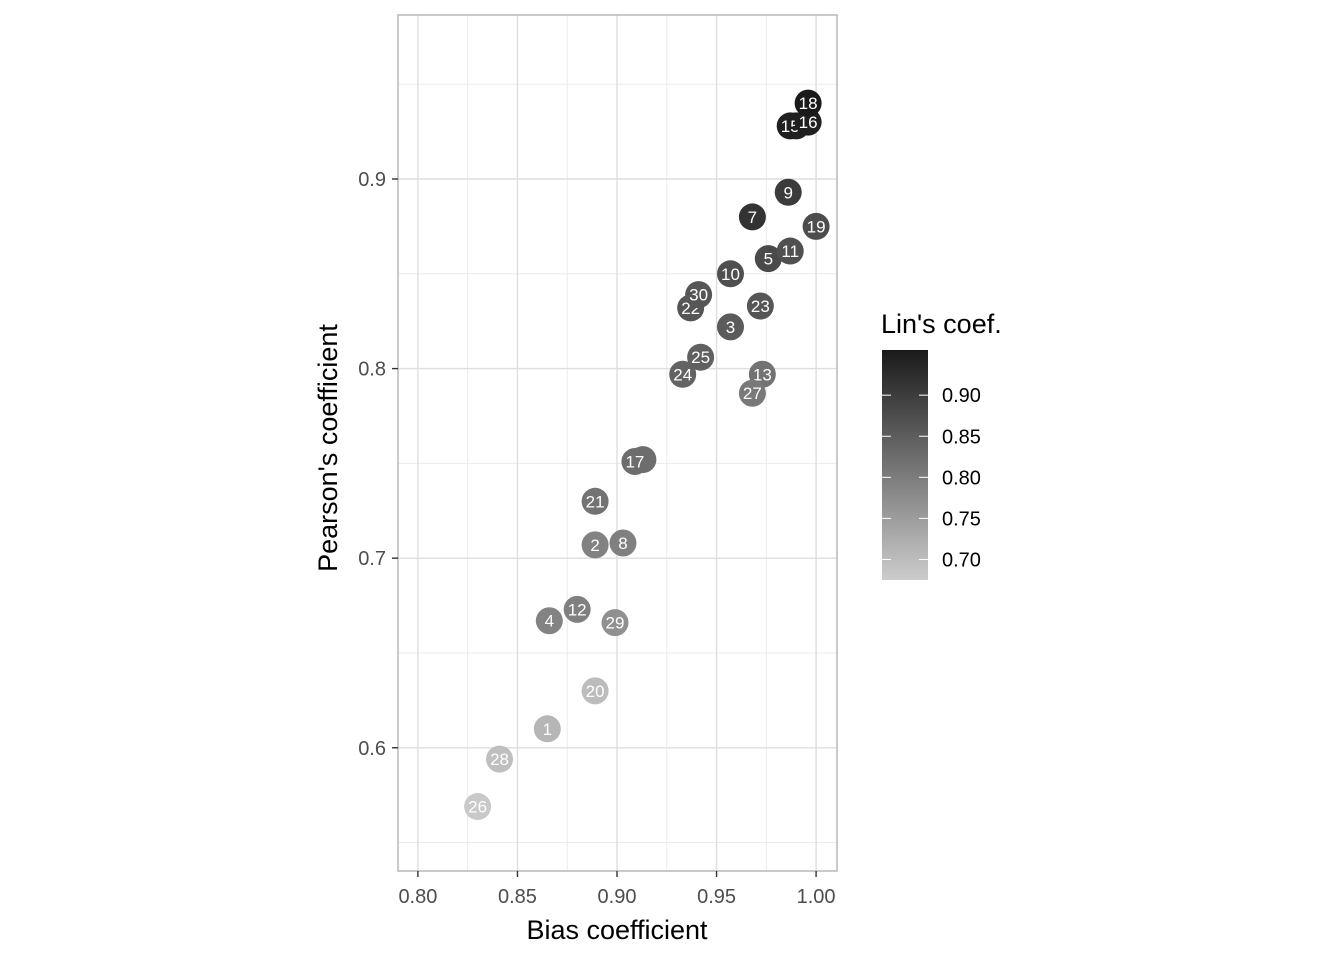  I want to click on y-tick-label: 0.6, so click(372, 749).